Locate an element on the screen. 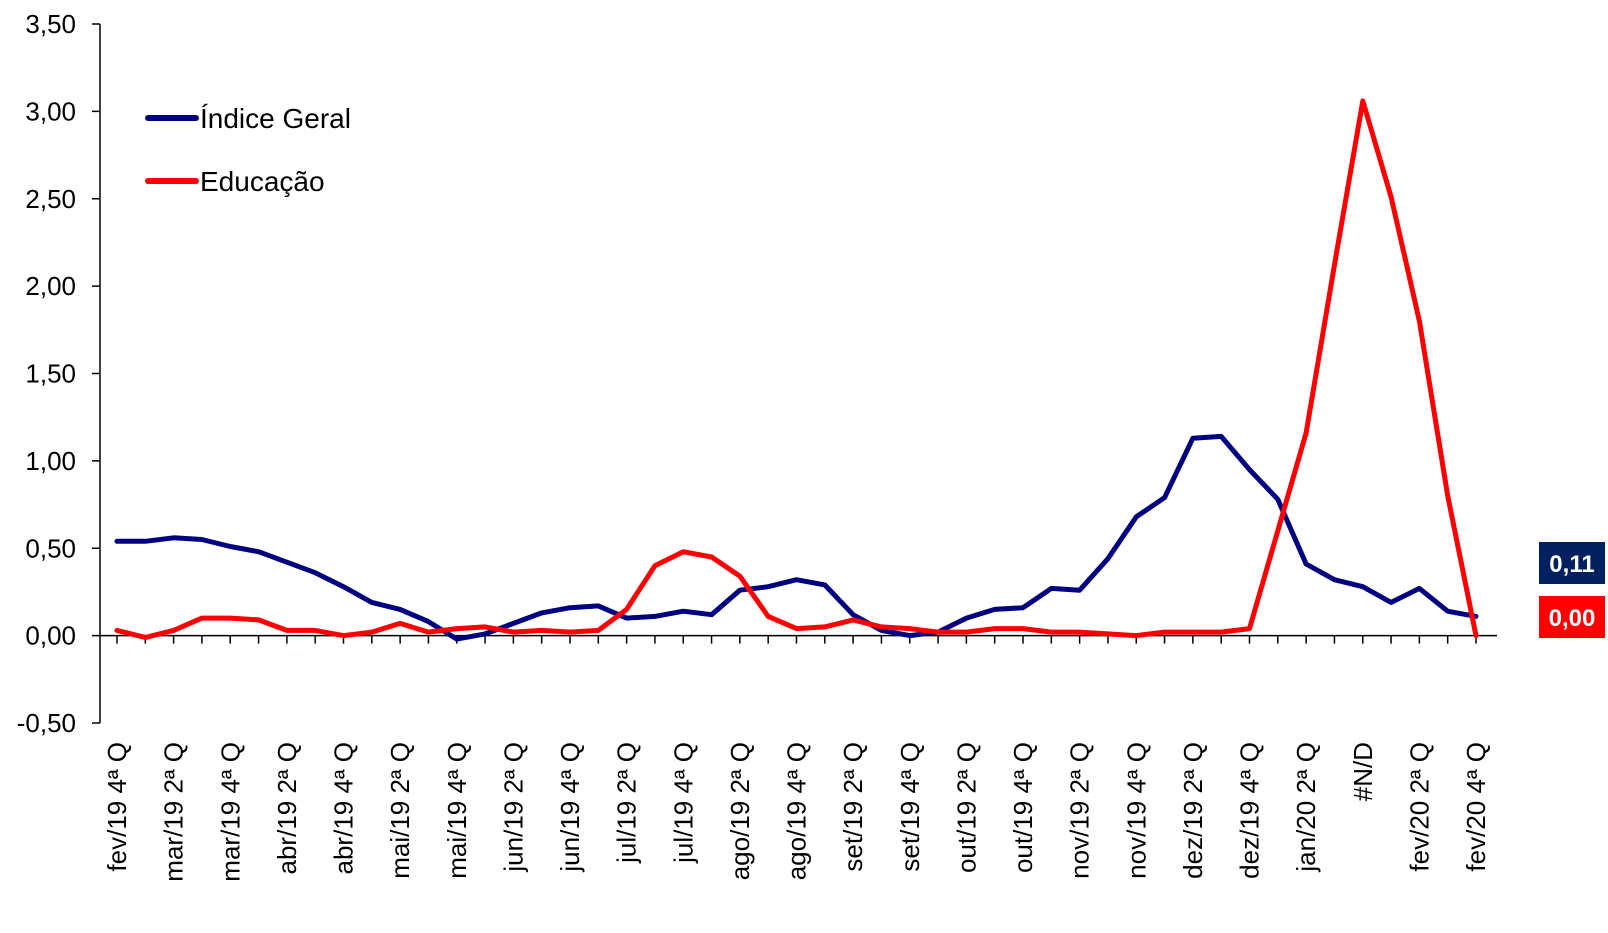 The height and width of the screenshot is (933, 1608). end-label-1: 0,11 is located at coordinates (1571, 564).